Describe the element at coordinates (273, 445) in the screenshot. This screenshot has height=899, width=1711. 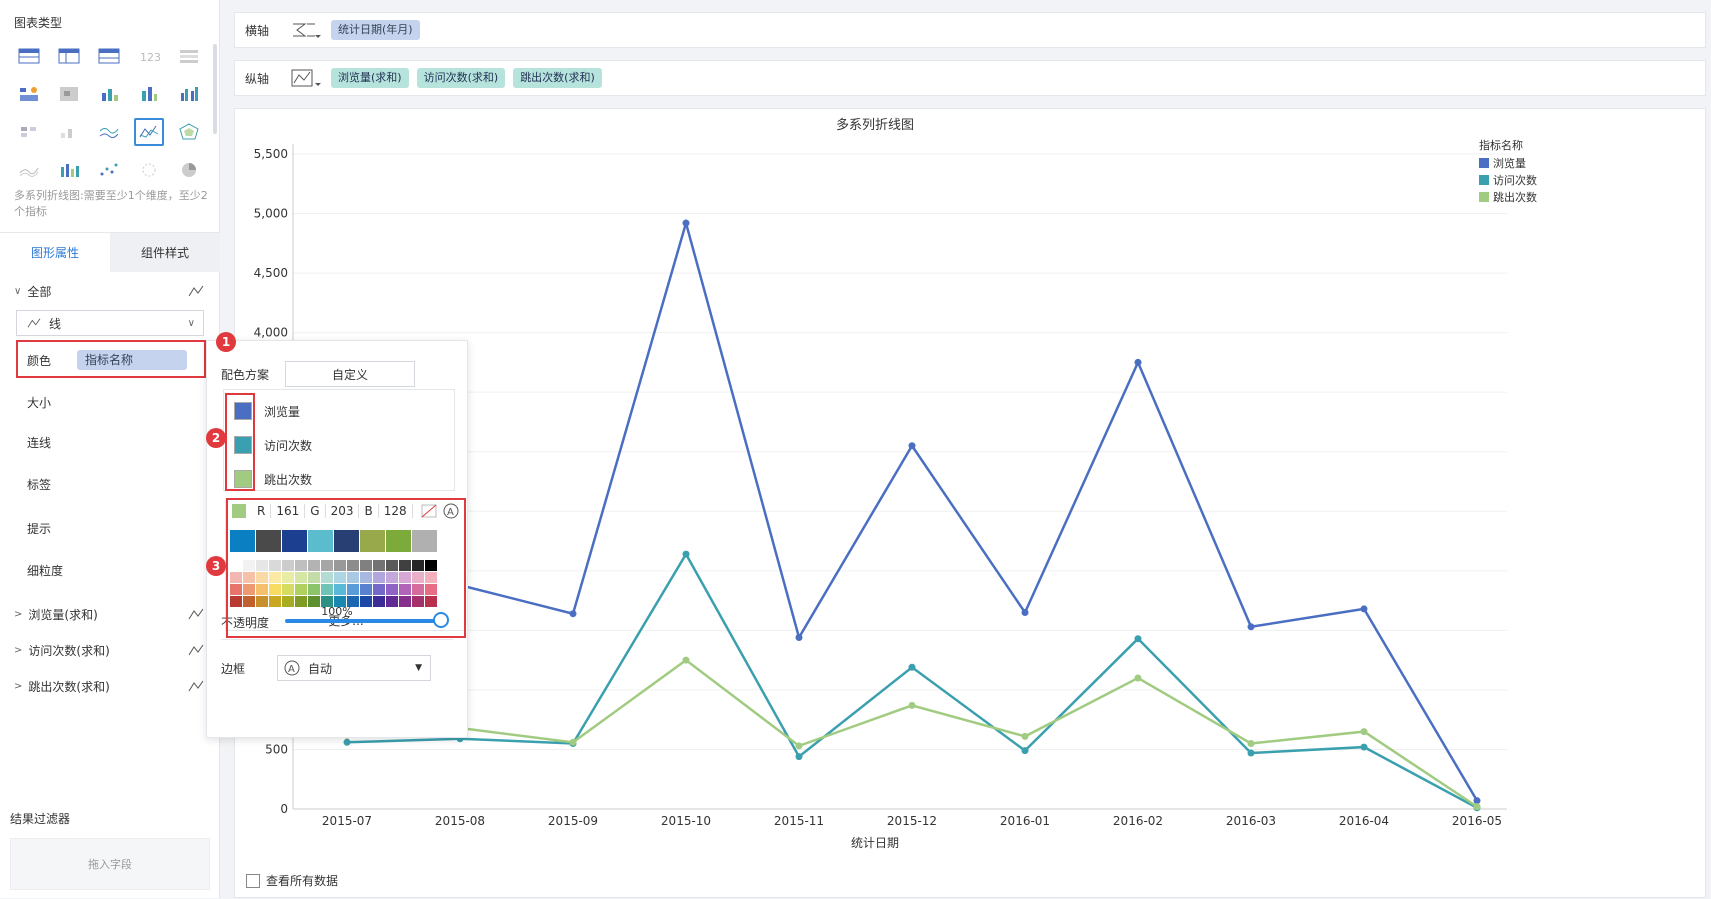
I see `series-color-item: 访问次数` at that location.